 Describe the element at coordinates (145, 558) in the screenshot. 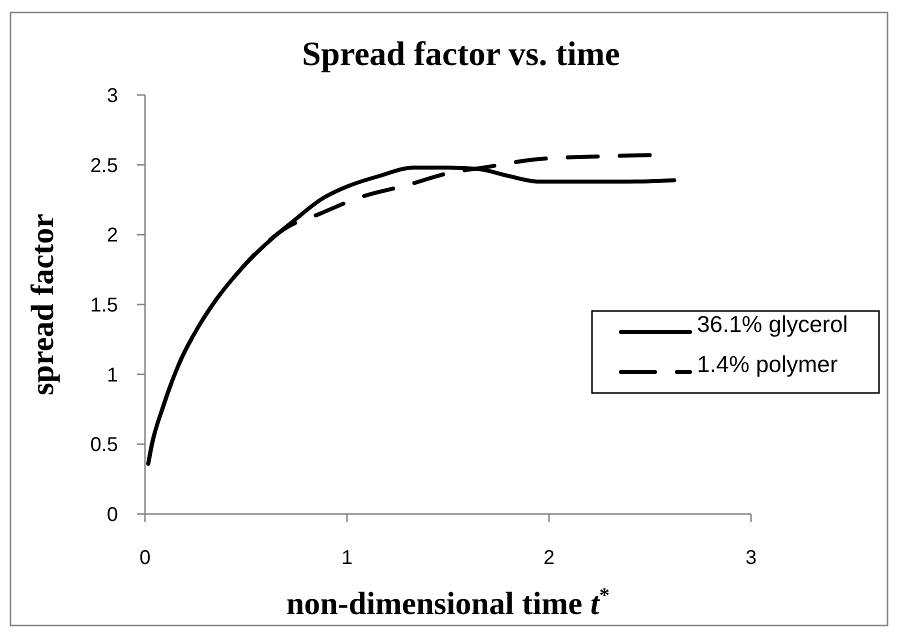

I see `x-tick-label: 0` at that location.